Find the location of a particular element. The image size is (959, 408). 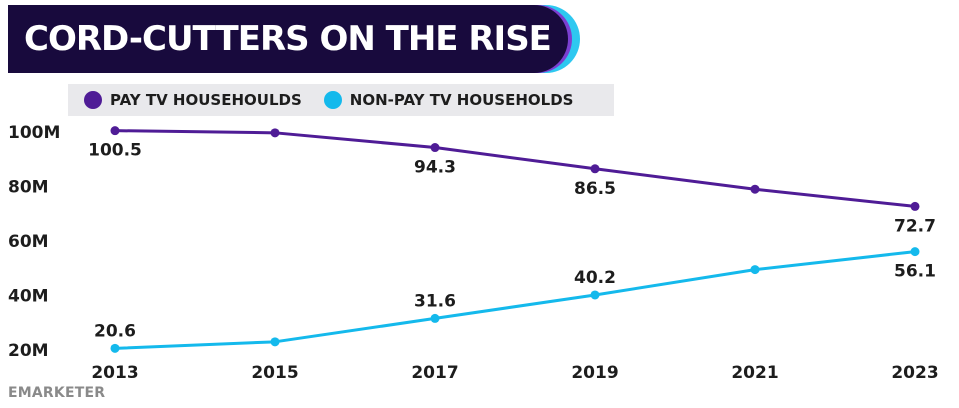

title-banner: CORD-CUTTERS ON THE RISE is located at coordinates (288, 39).